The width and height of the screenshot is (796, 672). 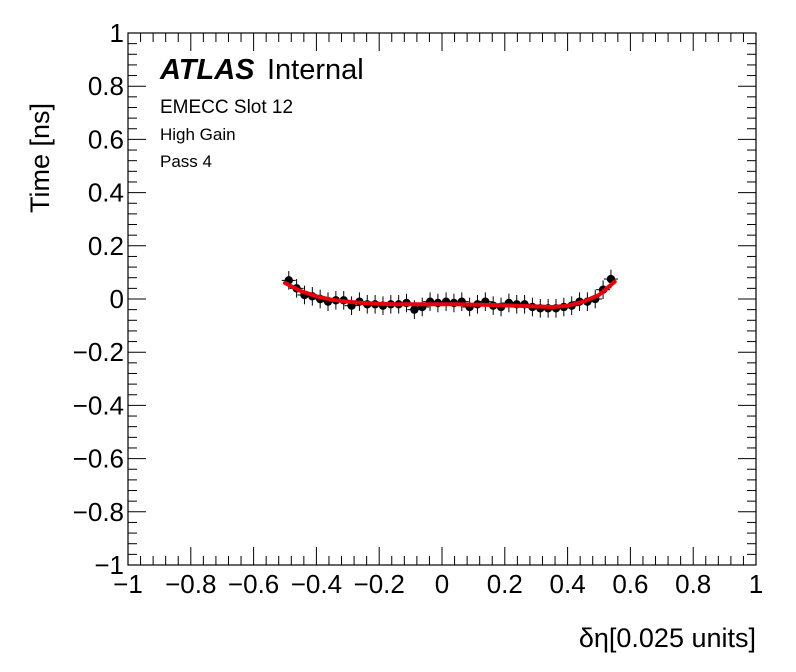 I want to click on annotation-detector: EMECC Slot 12, so click(x=226, y=107).